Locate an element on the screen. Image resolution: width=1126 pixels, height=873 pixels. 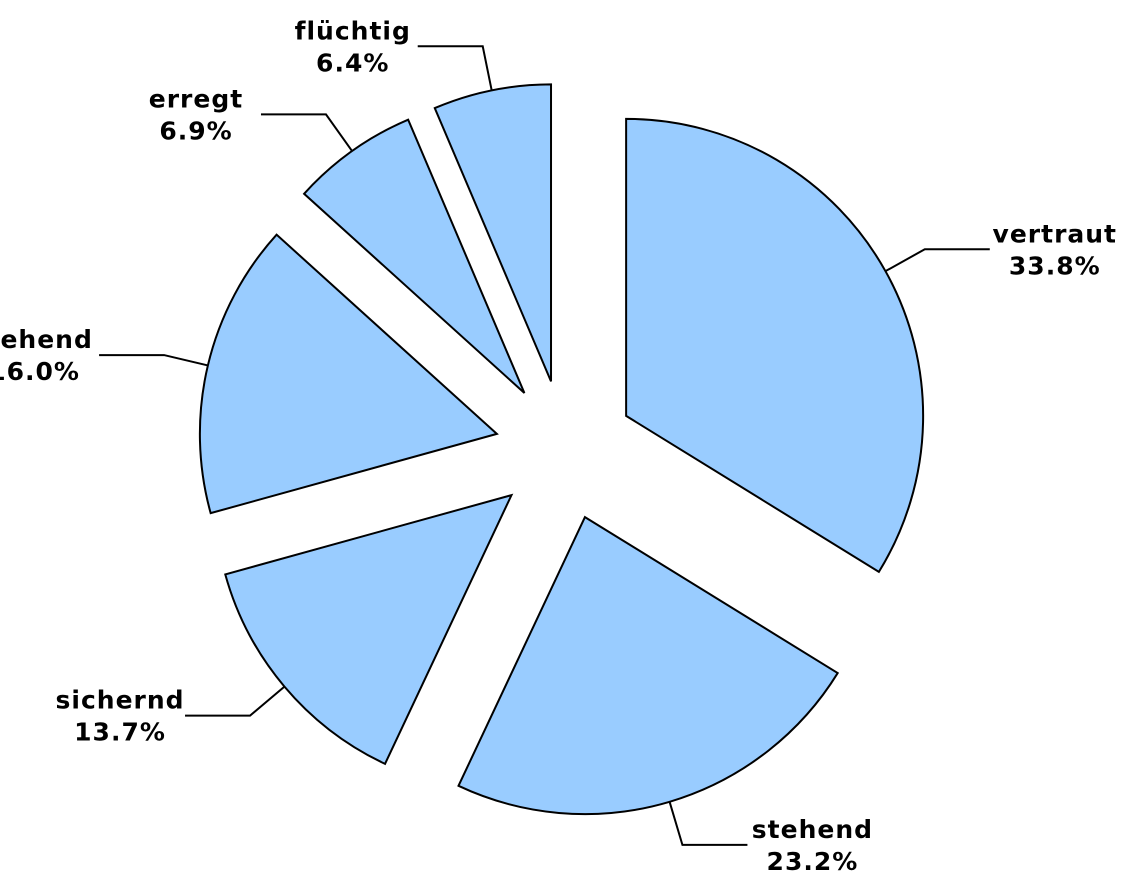
slice-value-label: 16.0% is located at coordinates (40, 371).